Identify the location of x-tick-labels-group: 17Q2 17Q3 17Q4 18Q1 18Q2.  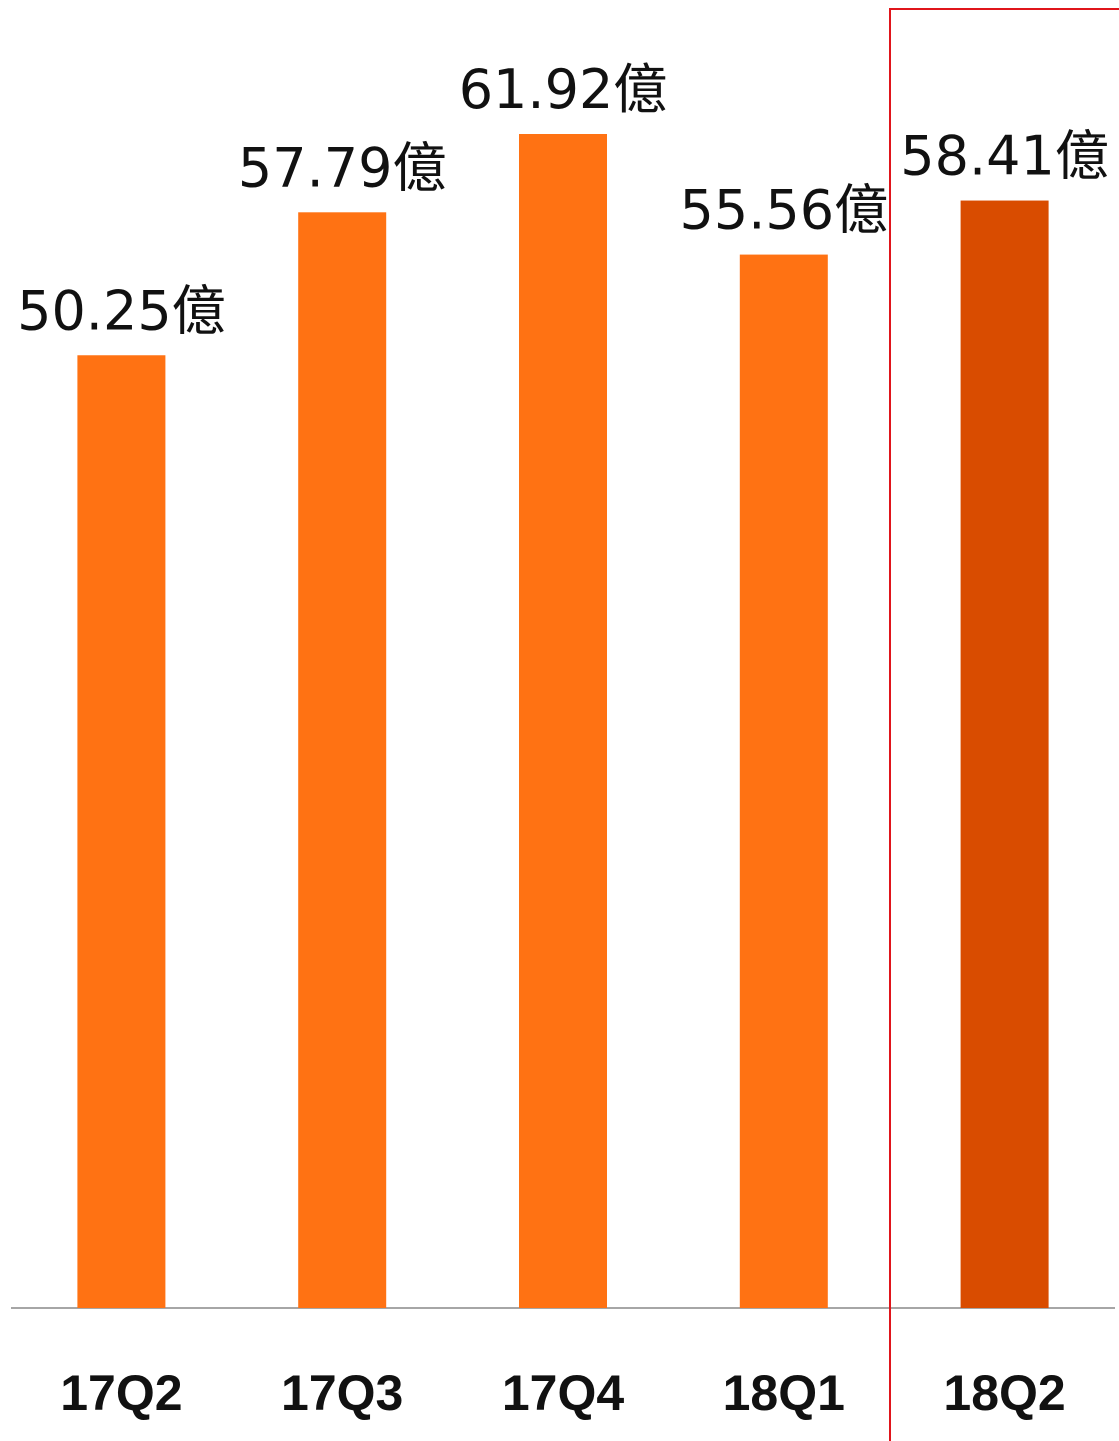
(563, 1393).